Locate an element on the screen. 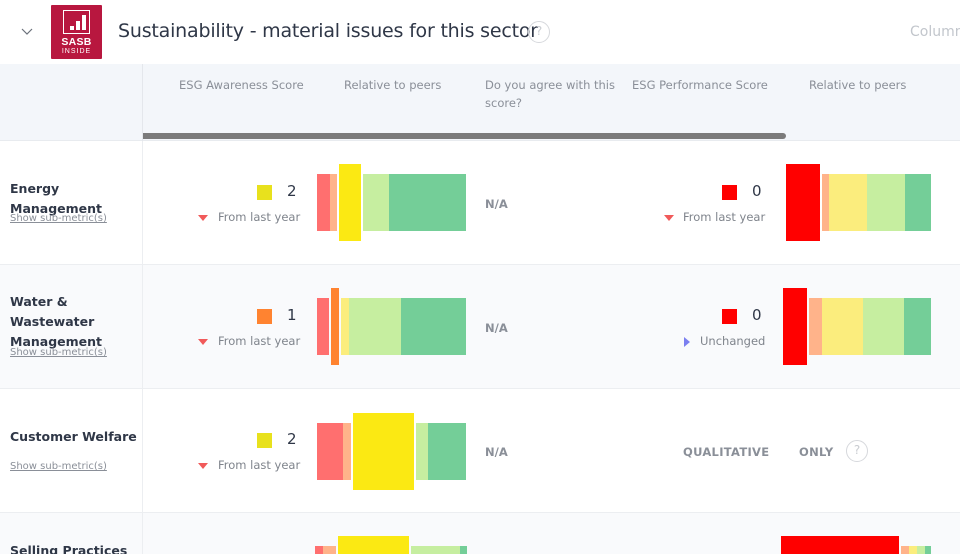  performance-trend: Unchanged is located at coordinates (733, 341).